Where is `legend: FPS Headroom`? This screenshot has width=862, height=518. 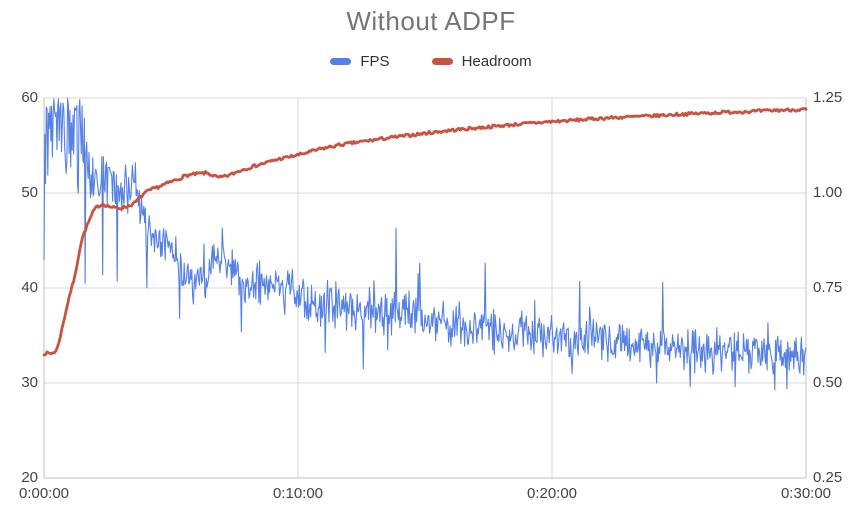
legend: FPS Headroom is located at coordinates (431, 61).